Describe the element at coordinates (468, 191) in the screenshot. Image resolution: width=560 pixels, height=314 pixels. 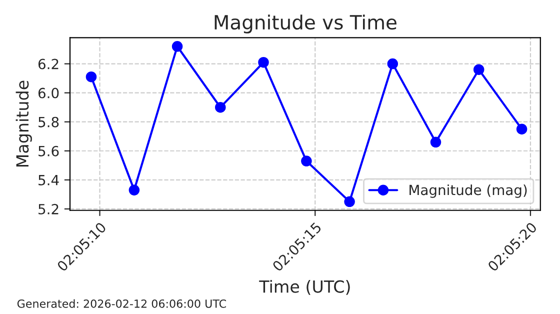
I see `legend-label: Magnitude (mag)` at that location.